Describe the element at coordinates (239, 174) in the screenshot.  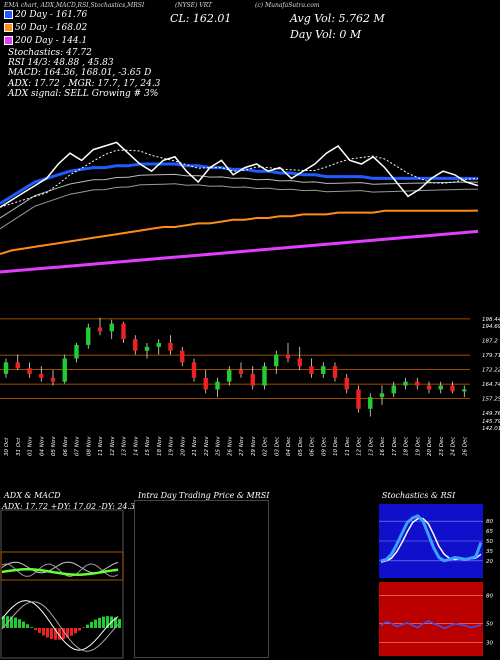
I see `price-line` at that location.